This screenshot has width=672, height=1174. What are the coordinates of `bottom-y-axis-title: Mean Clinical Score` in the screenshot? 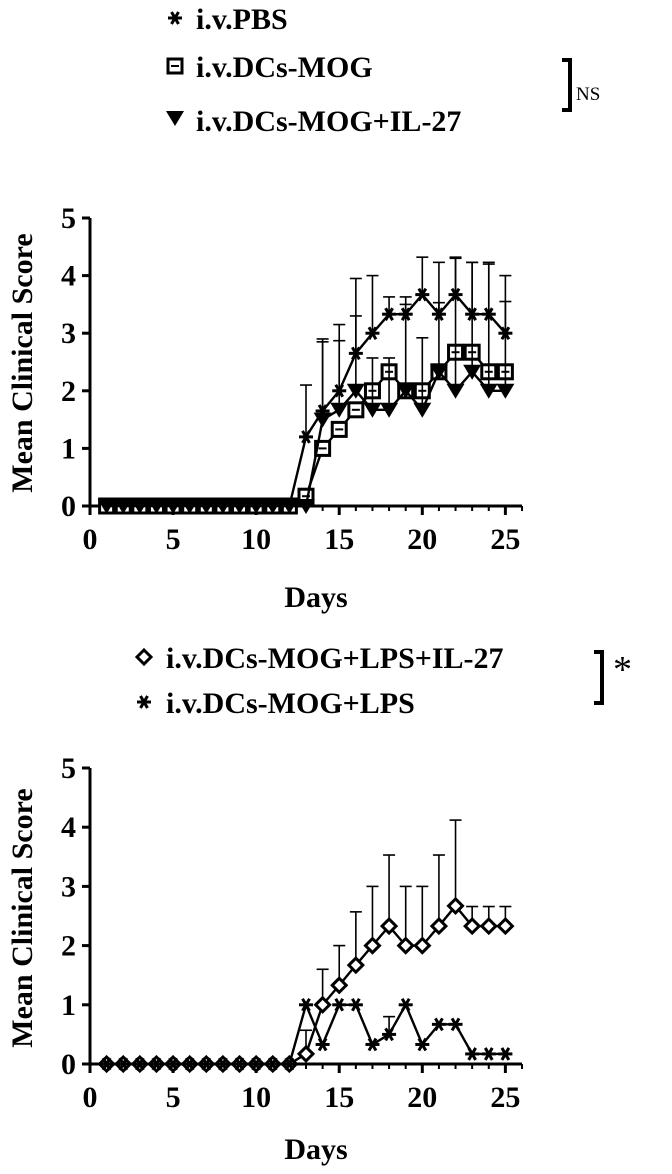 It's located at (22, 917).